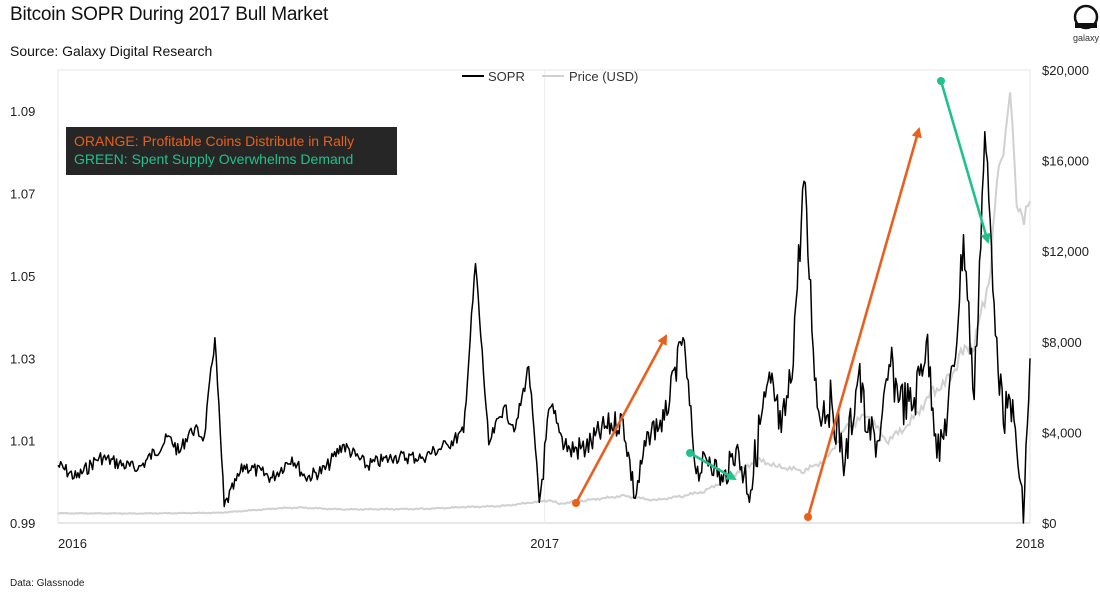 This screenshot has width=1100, height=596. What do you see at coordinates (22, 358) in the screenshot?
I see `left-tick-label: 1.03` at bounding box center [22, 358].